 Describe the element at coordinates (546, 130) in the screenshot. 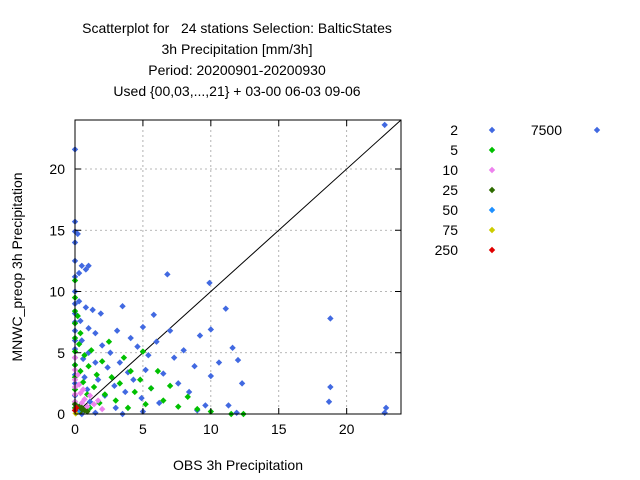

I see `legend-label-7500: 7500` at that location.